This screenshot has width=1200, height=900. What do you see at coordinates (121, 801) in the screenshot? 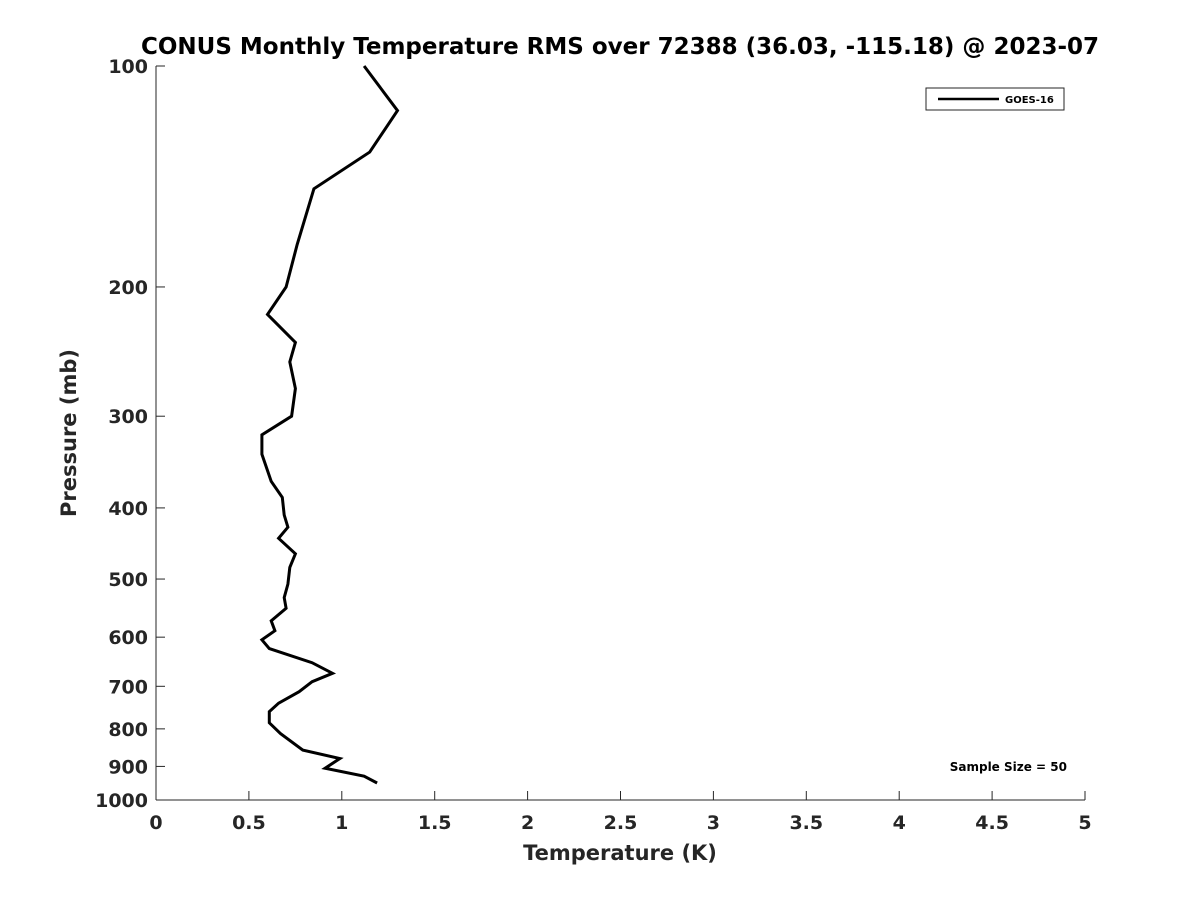
I see `y-tick-label: 1000` at bounding box center [121, 801].